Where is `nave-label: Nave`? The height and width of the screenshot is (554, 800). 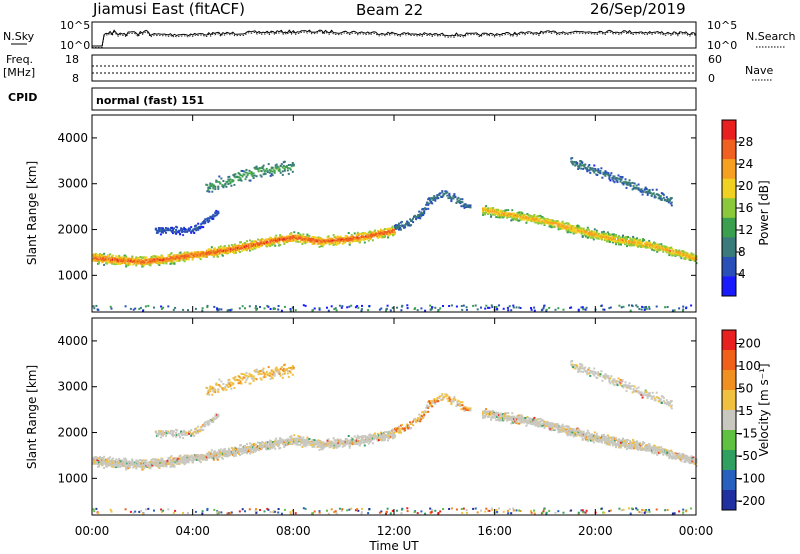
nave-label: Nave is located at coordinates (759, 70).